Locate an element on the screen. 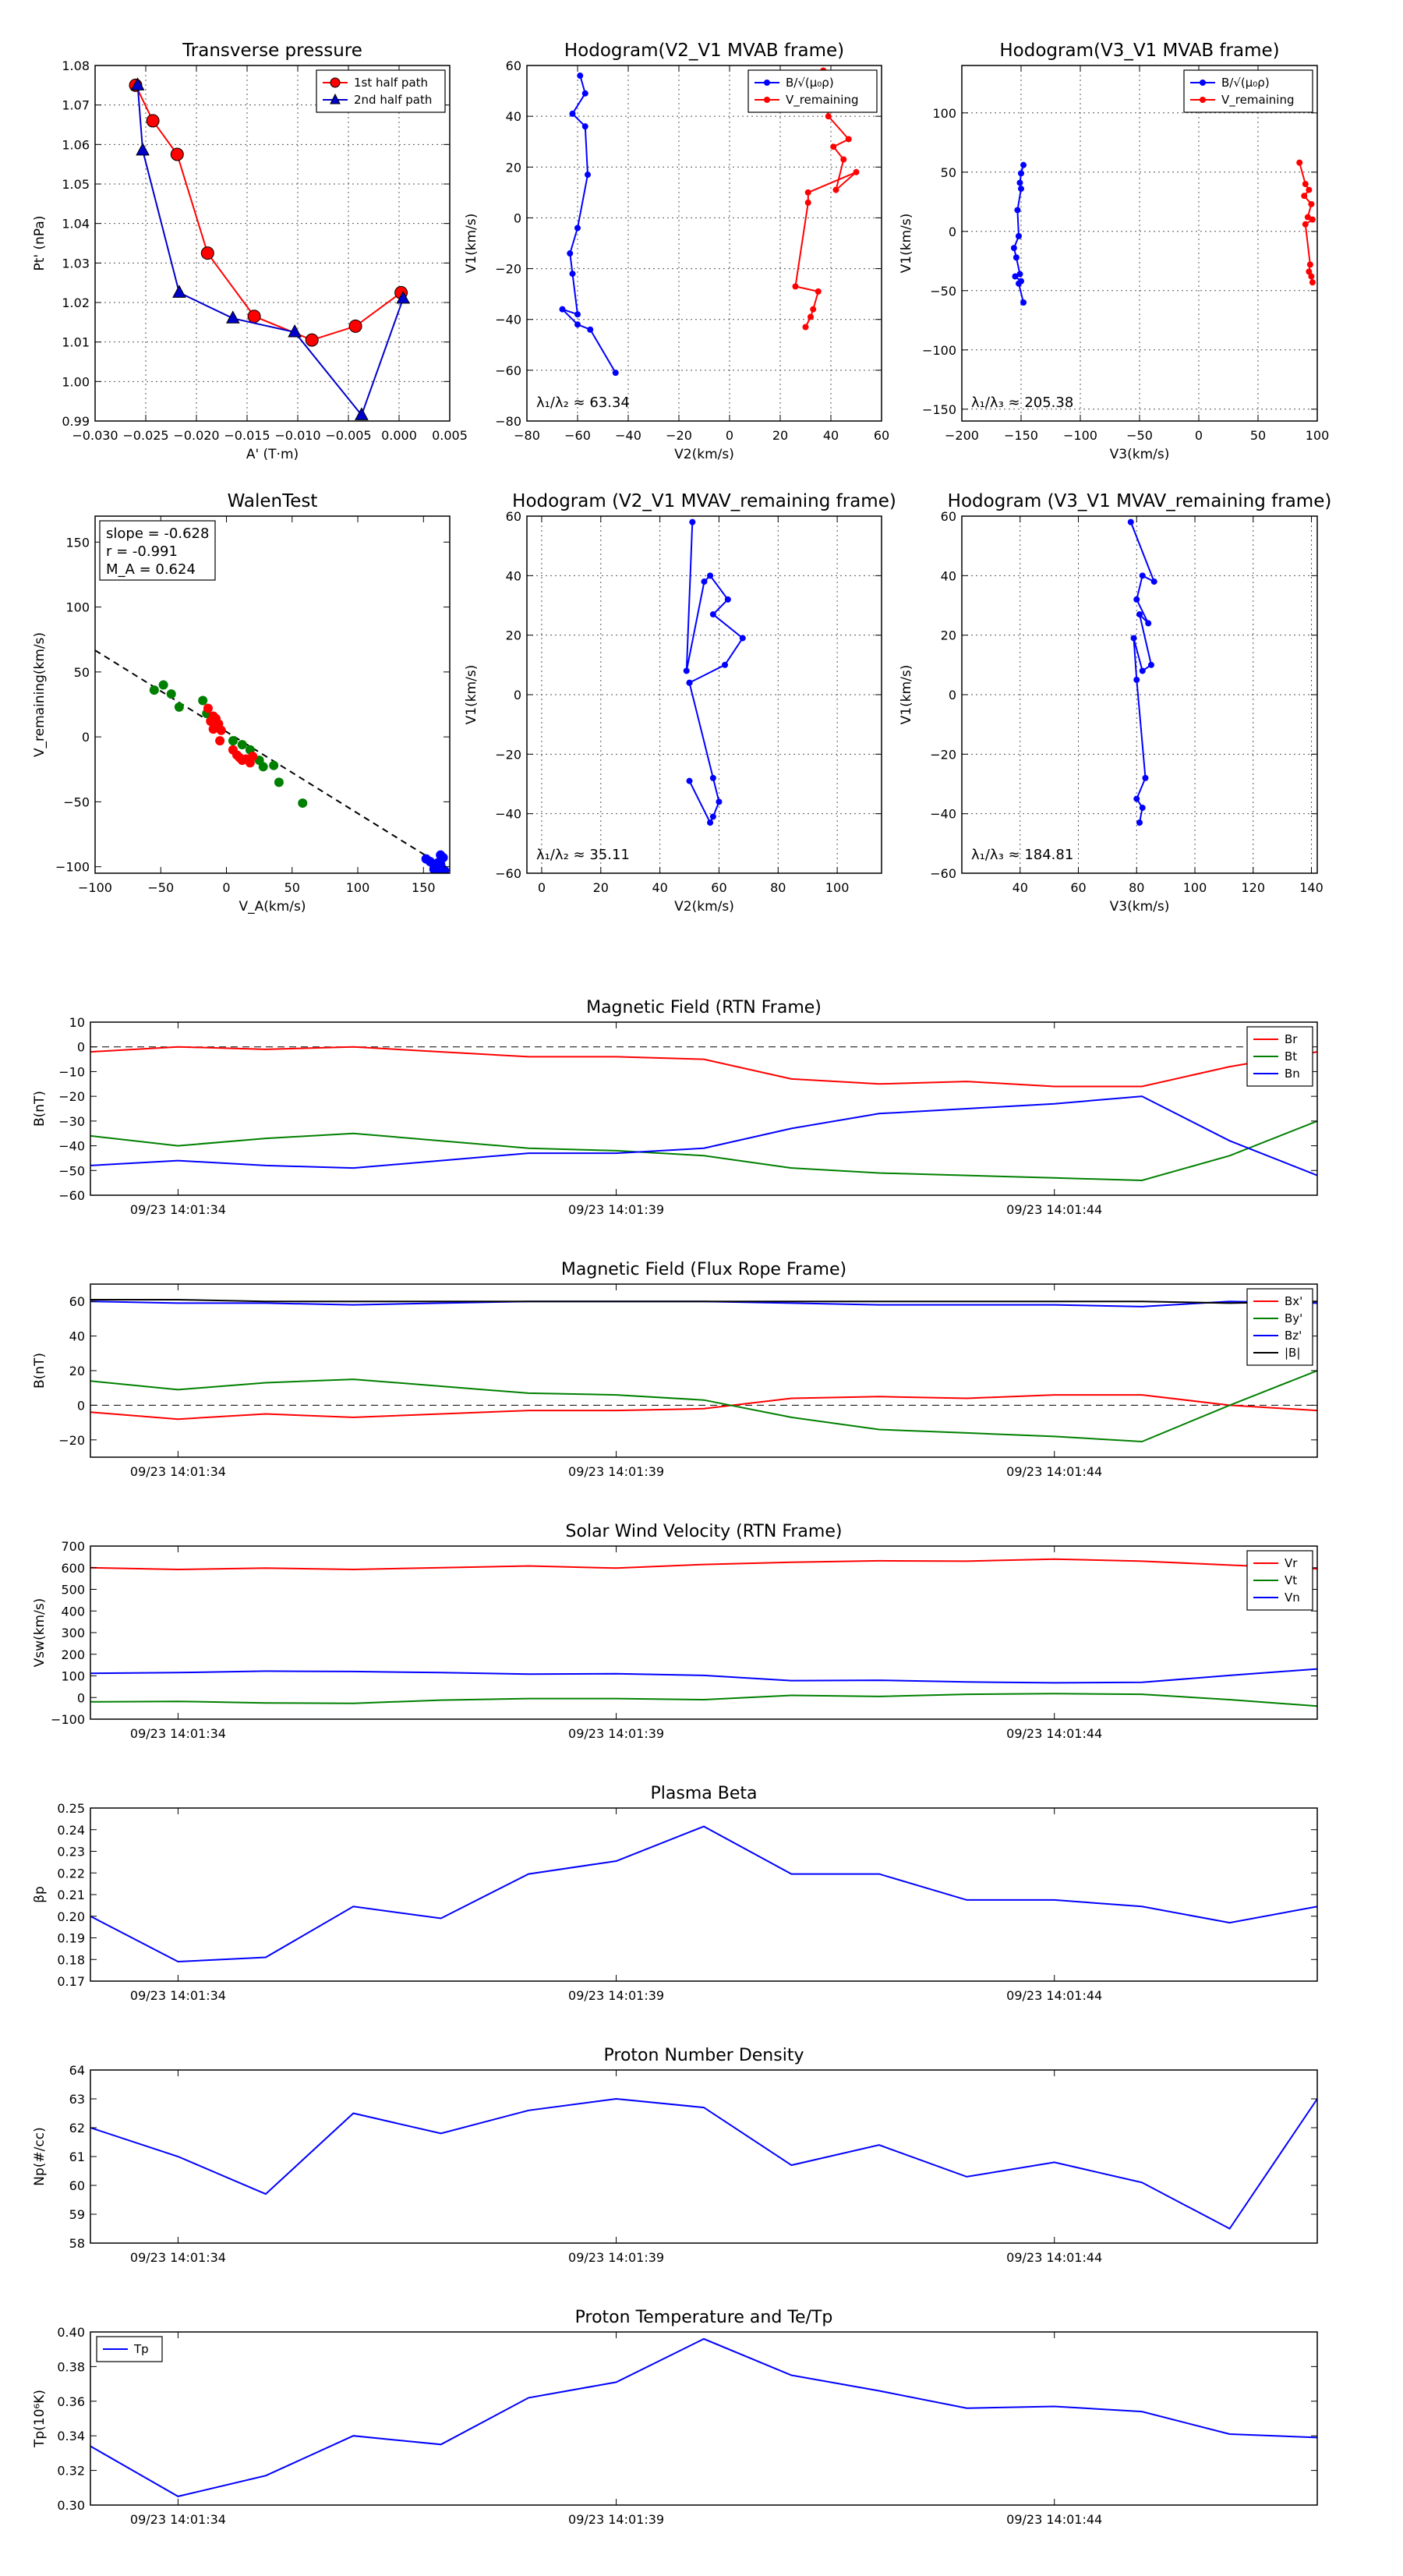  x-tick-label: 09/23 14:01:39 is located at coordinates (616, 2257).